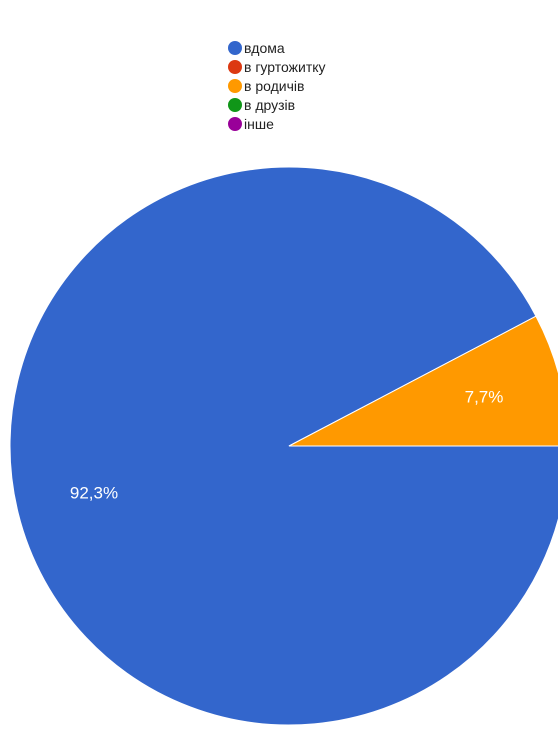 Image resolution: width=558 pixels, height=745 pixels. I want to click on slice-data-label: 7,7%, so click(484, 396).